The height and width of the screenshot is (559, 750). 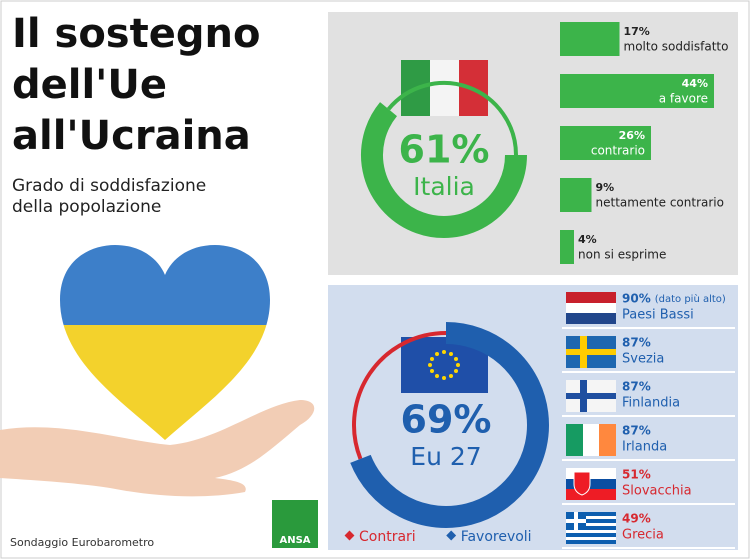 I want to click on bar-value: 4%, so click(x=587, y=239).